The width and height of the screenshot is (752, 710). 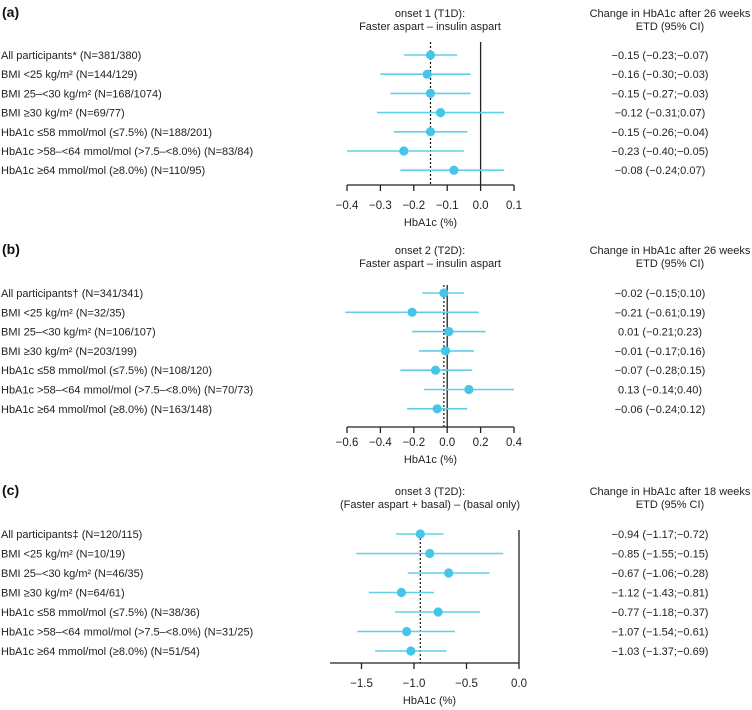 What do you see at coordinates (414, 684) in the screenshot?
I see `x-tick-label: −1.0` at bounding box center [414, 684].